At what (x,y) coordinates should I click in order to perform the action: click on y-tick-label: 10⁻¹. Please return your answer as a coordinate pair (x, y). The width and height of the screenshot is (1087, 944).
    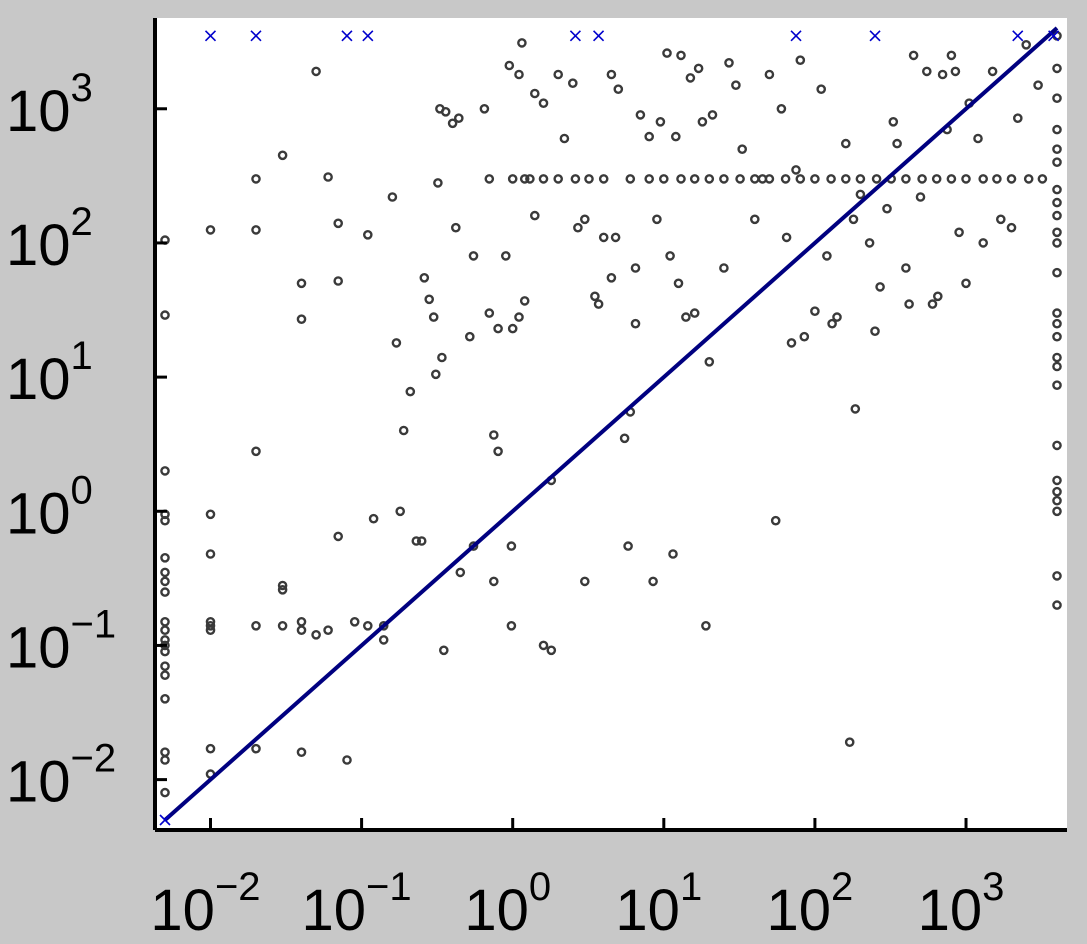
    Looking at the image, I should click on (61, 641).